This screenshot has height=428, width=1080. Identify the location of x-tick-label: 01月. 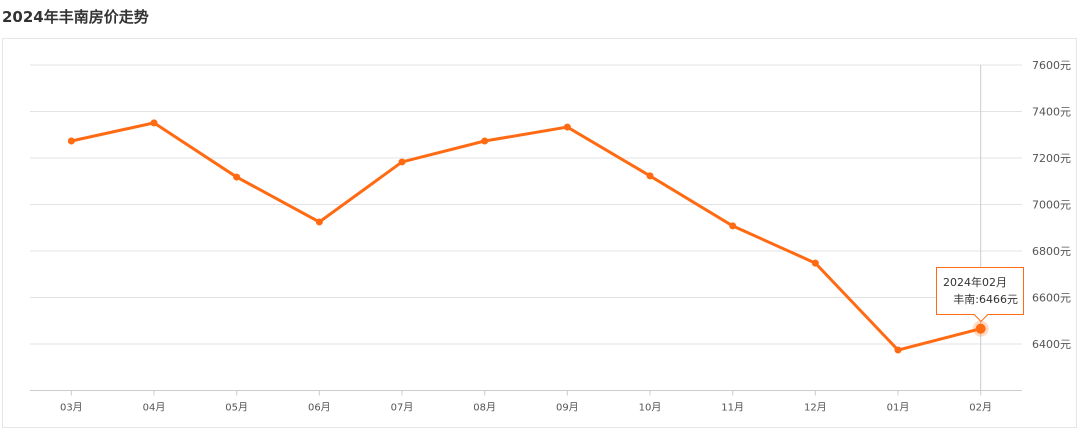
(898, 408).